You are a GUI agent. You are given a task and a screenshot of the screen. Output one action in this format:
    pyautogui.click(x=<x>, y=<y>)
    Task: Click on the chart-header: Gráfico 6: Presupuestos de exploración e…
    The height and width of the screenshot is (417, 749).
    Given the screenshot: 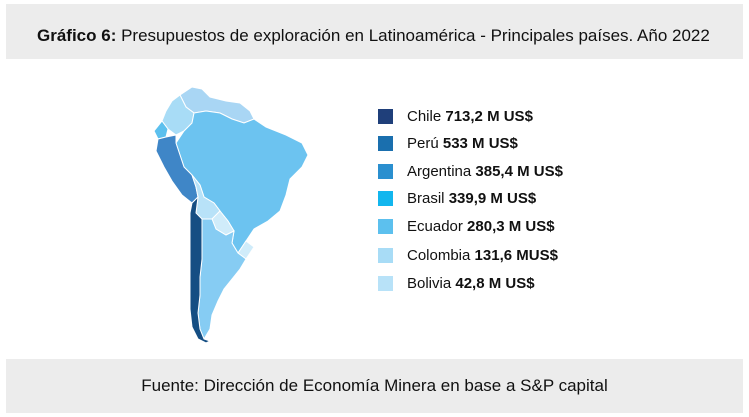 What is the action you would take?
    pyautogui.click(x=374, y=31)
    